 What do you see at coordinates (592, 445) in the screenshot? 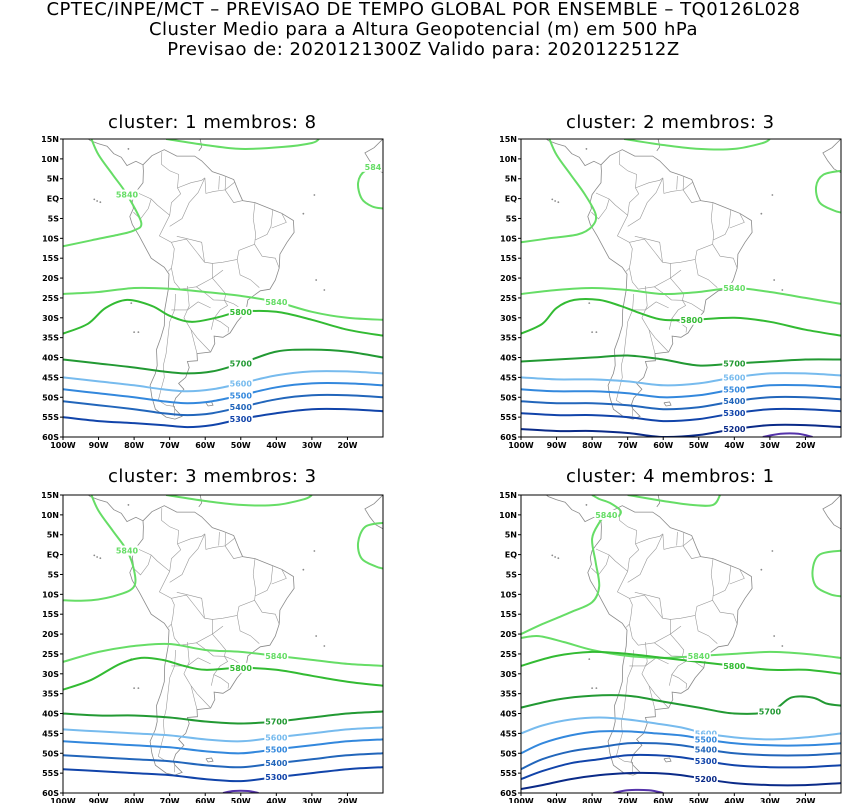
I see `lon-tick-label: 80W` at bounding box center [592, 445].